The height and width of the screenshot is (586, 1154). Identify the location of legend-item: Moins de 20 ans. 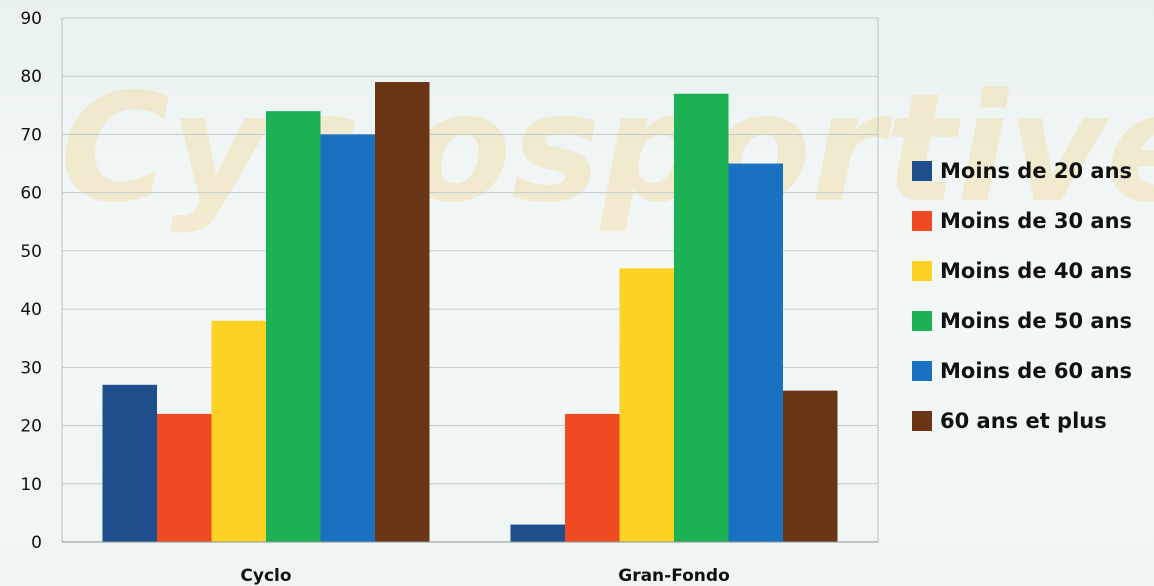
(1022, 171).